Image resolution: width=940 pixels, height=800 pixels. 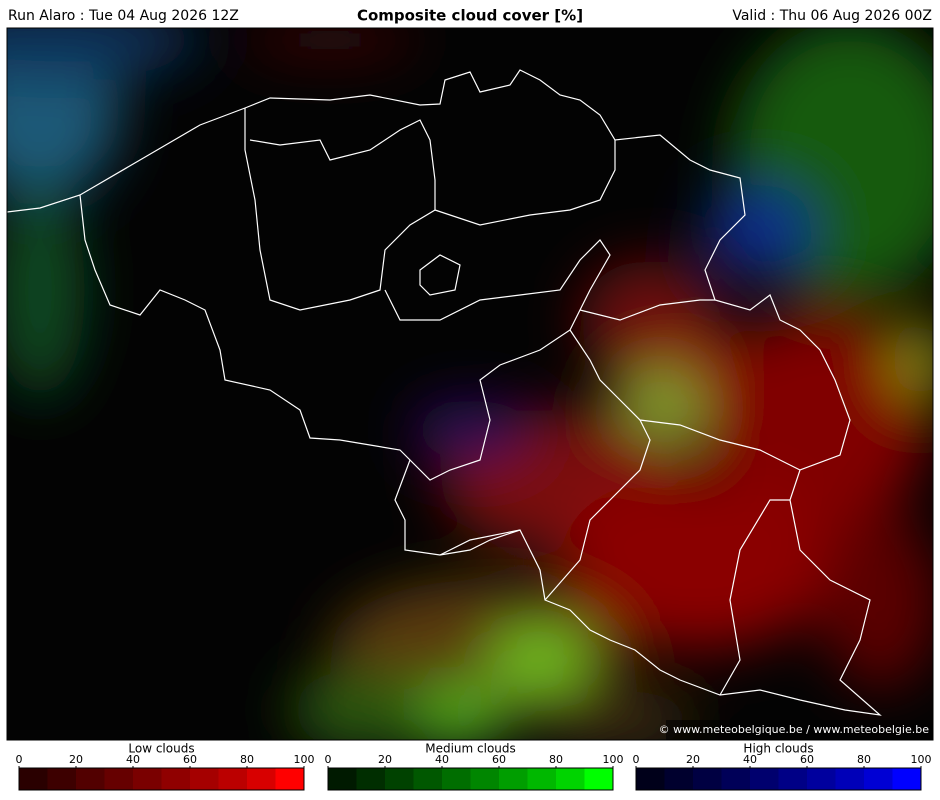 What do you see at coordinates (782, 766) in the screenshot?
I see `colorbar: High clouds 0 20 40 60 80 100` at bounding box center [782, 766].